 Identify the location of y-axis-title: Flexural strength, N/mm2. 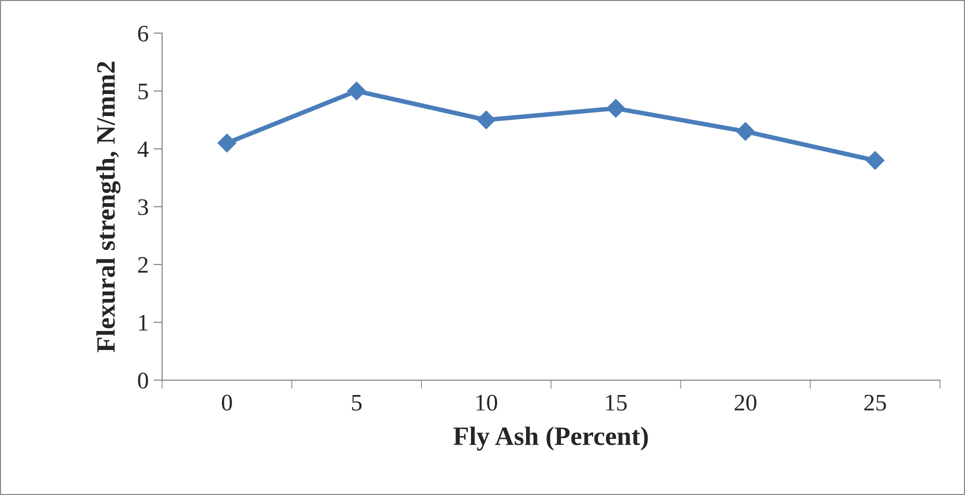
(108, 207).